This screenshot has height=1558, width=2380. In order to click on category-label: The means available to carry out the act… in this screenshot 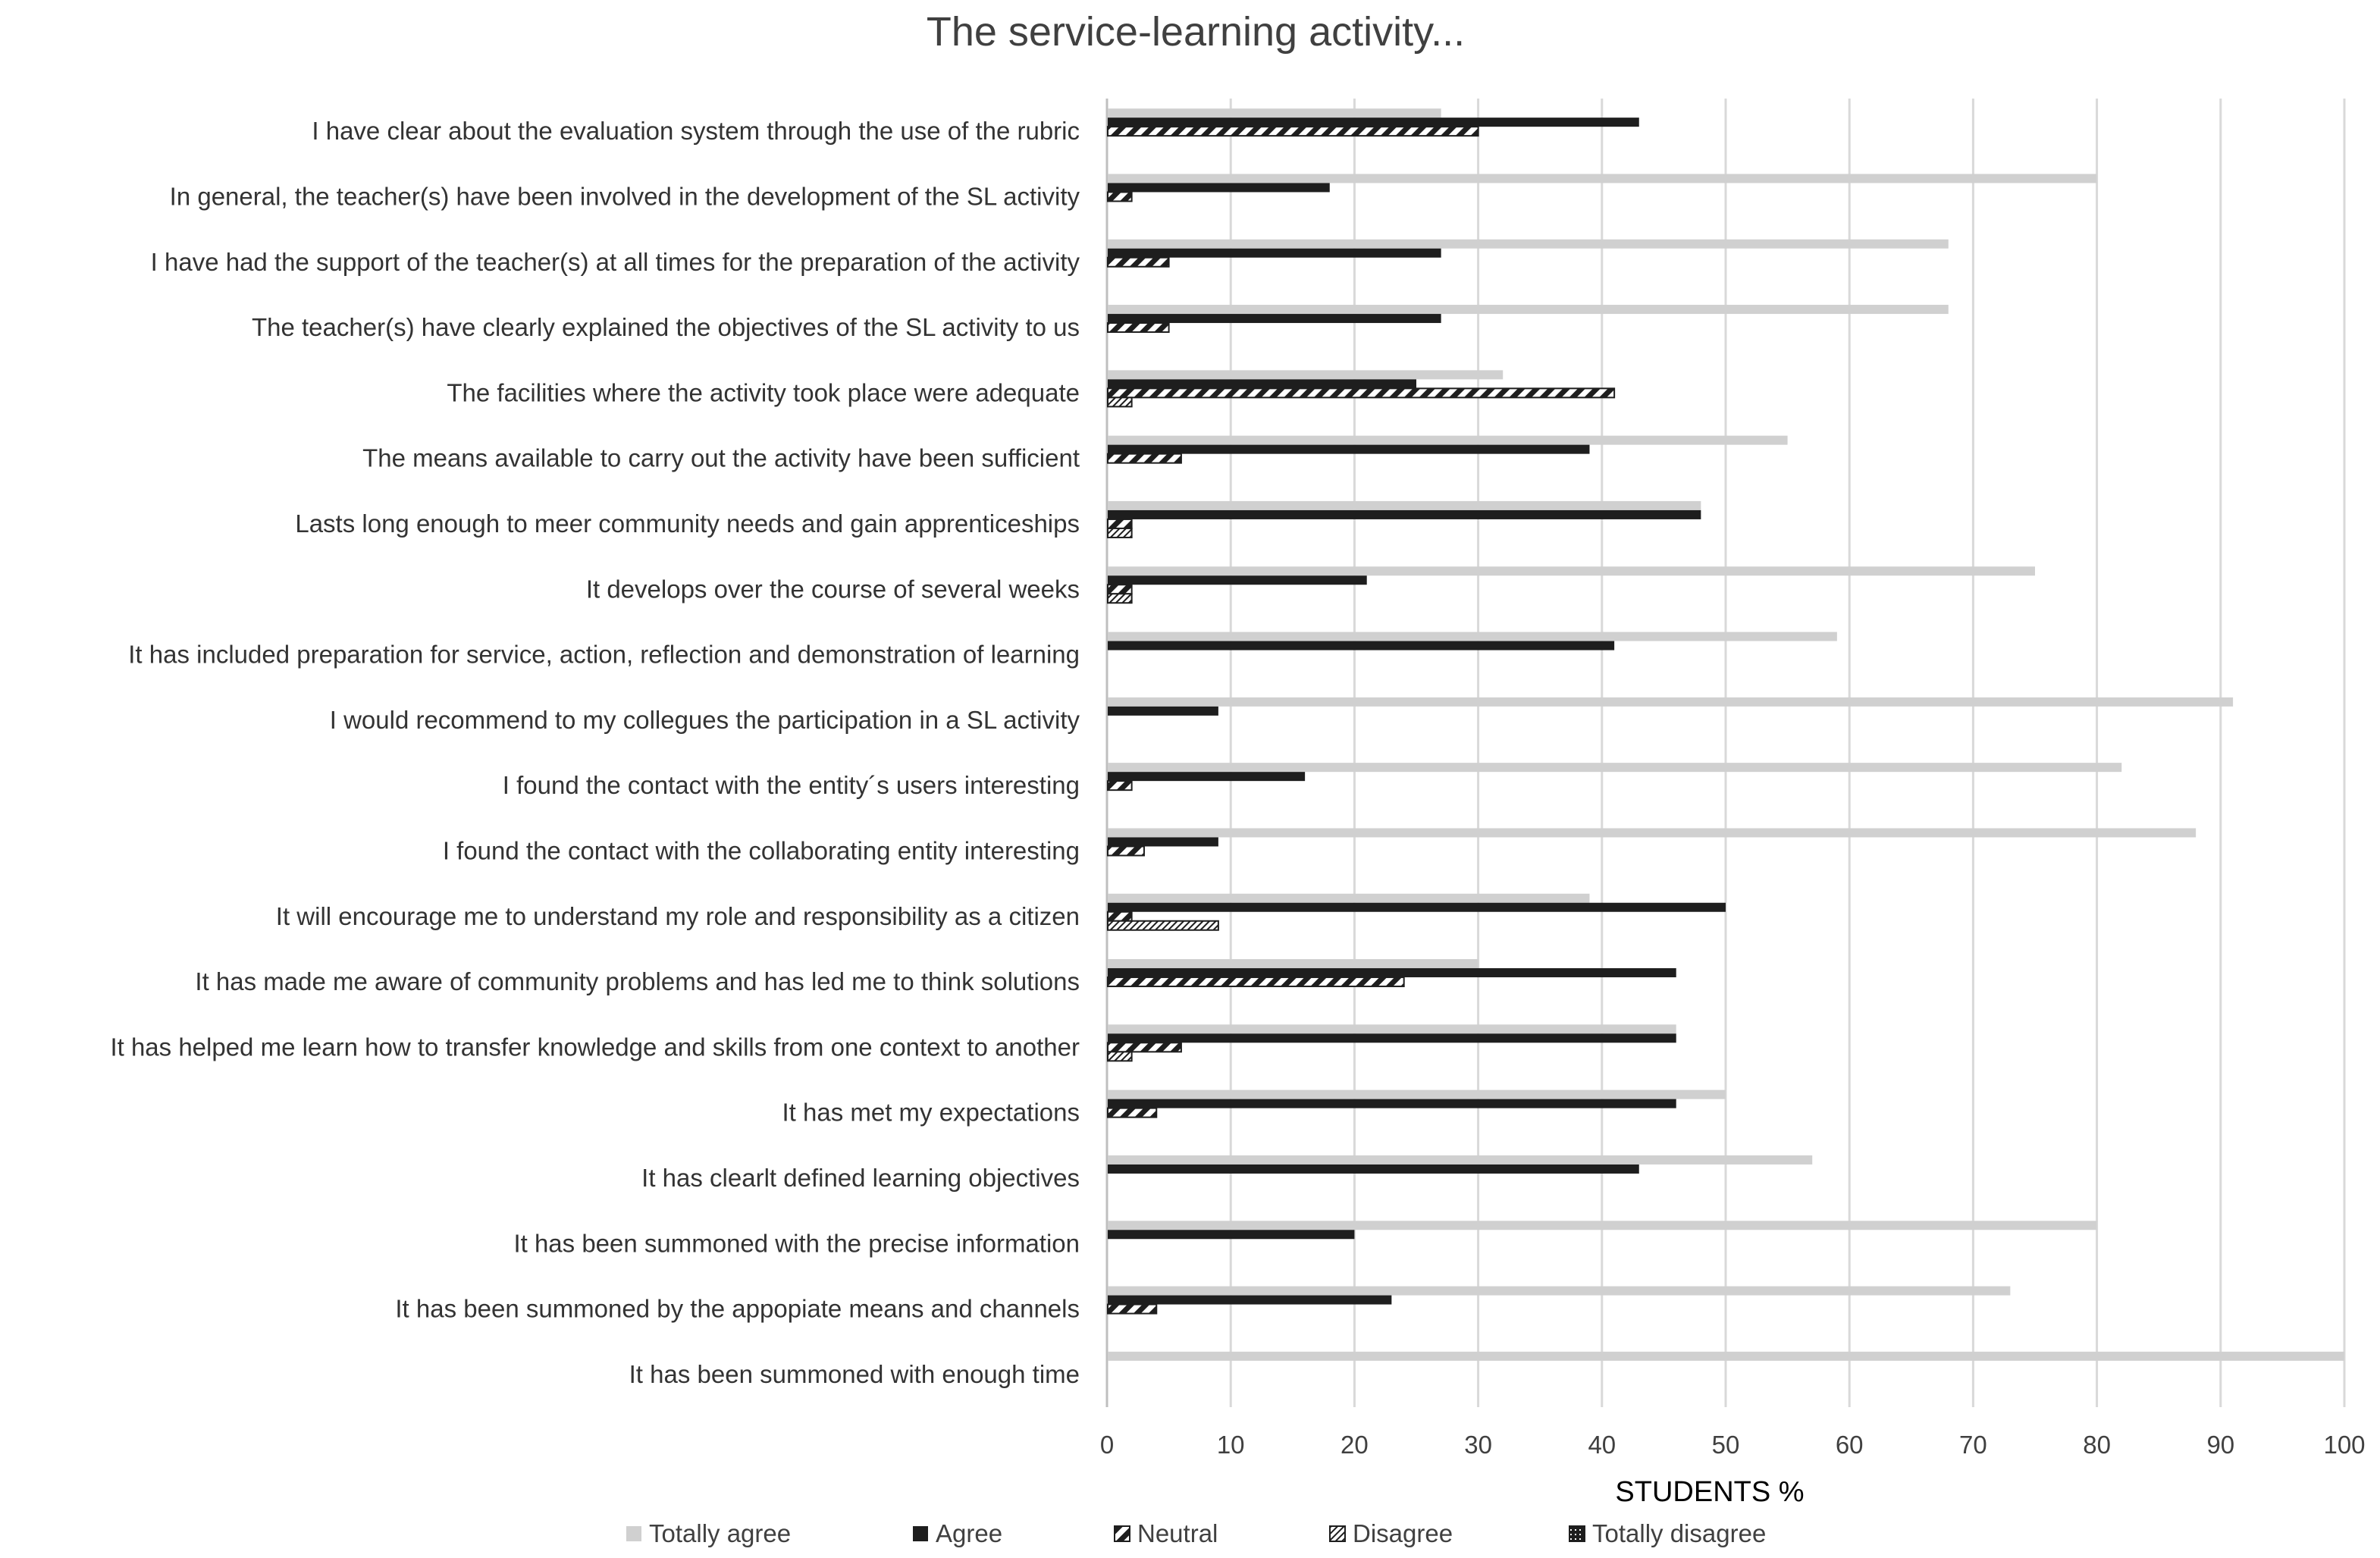, I will do `click(721, 458)`.